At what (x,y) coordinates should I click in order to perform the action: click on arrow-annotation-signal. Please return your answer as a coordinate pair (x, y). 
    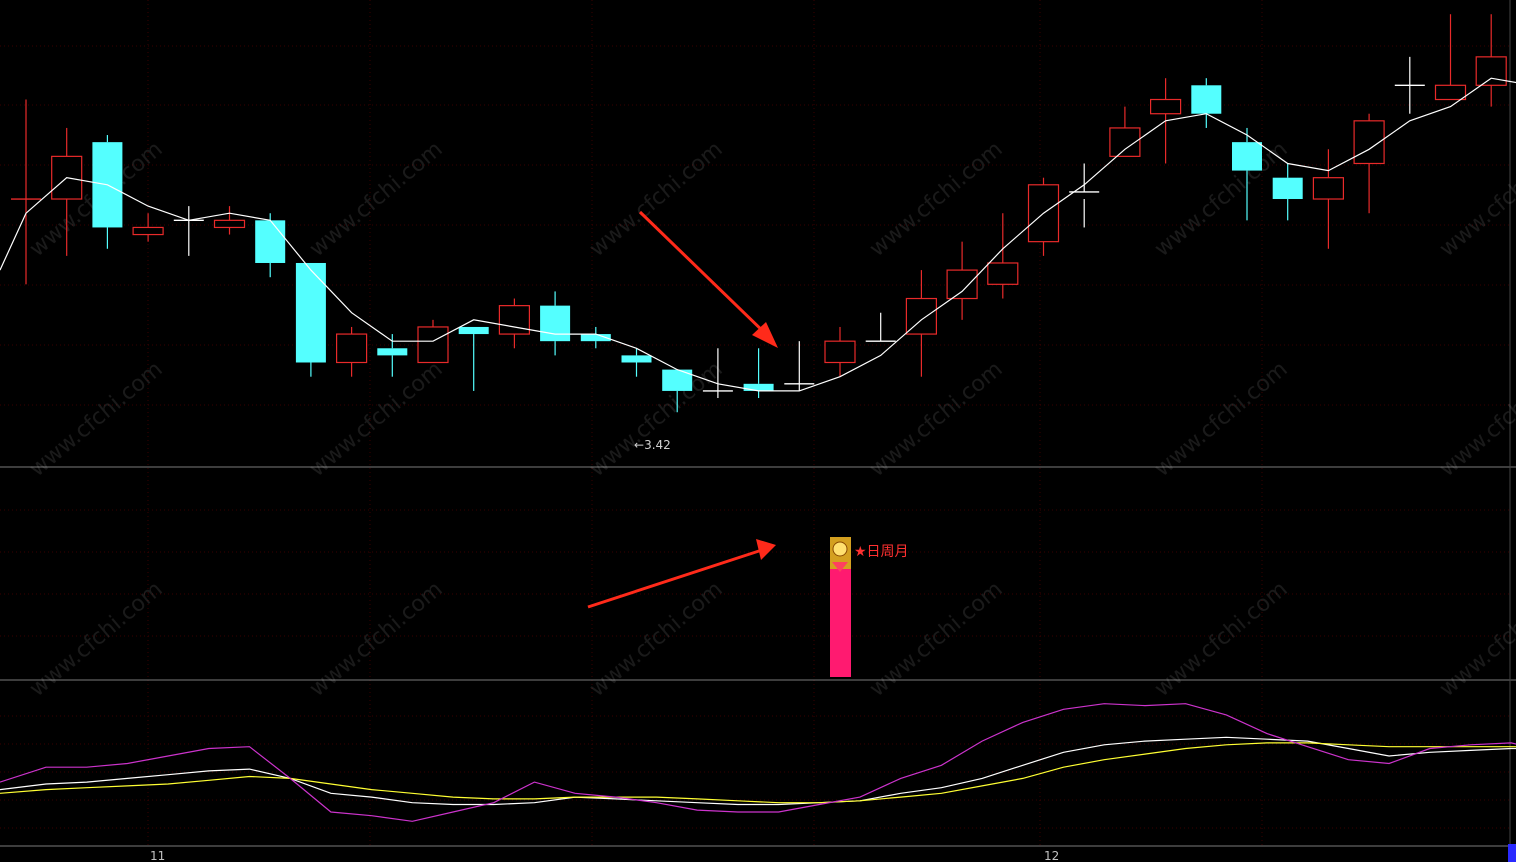
    Looking at the image, I should click on (681, 574).